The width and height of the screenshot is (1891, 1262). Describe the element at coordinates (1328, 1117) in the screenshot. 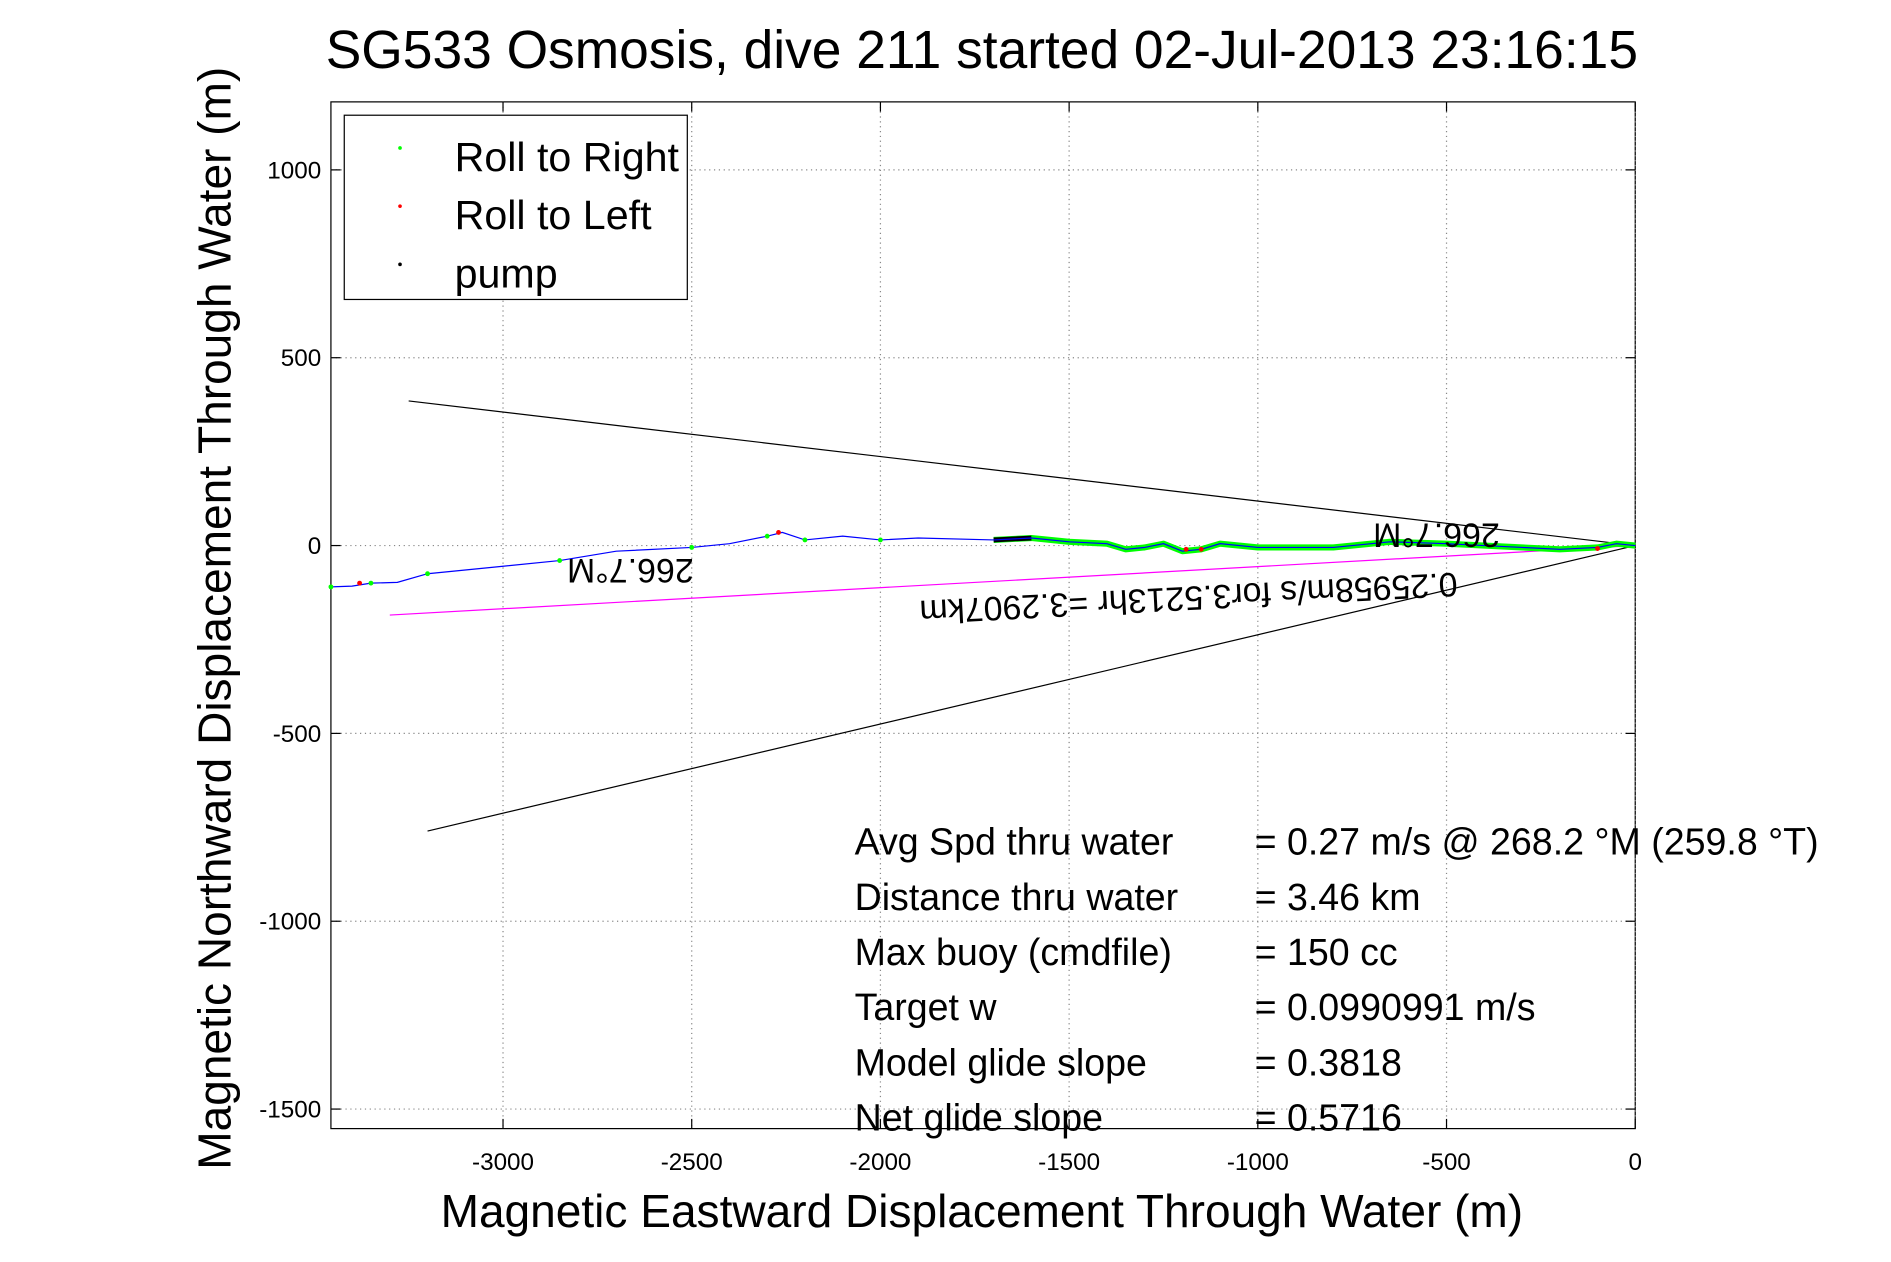

I see `stat-value: = 0.5716` at that location.